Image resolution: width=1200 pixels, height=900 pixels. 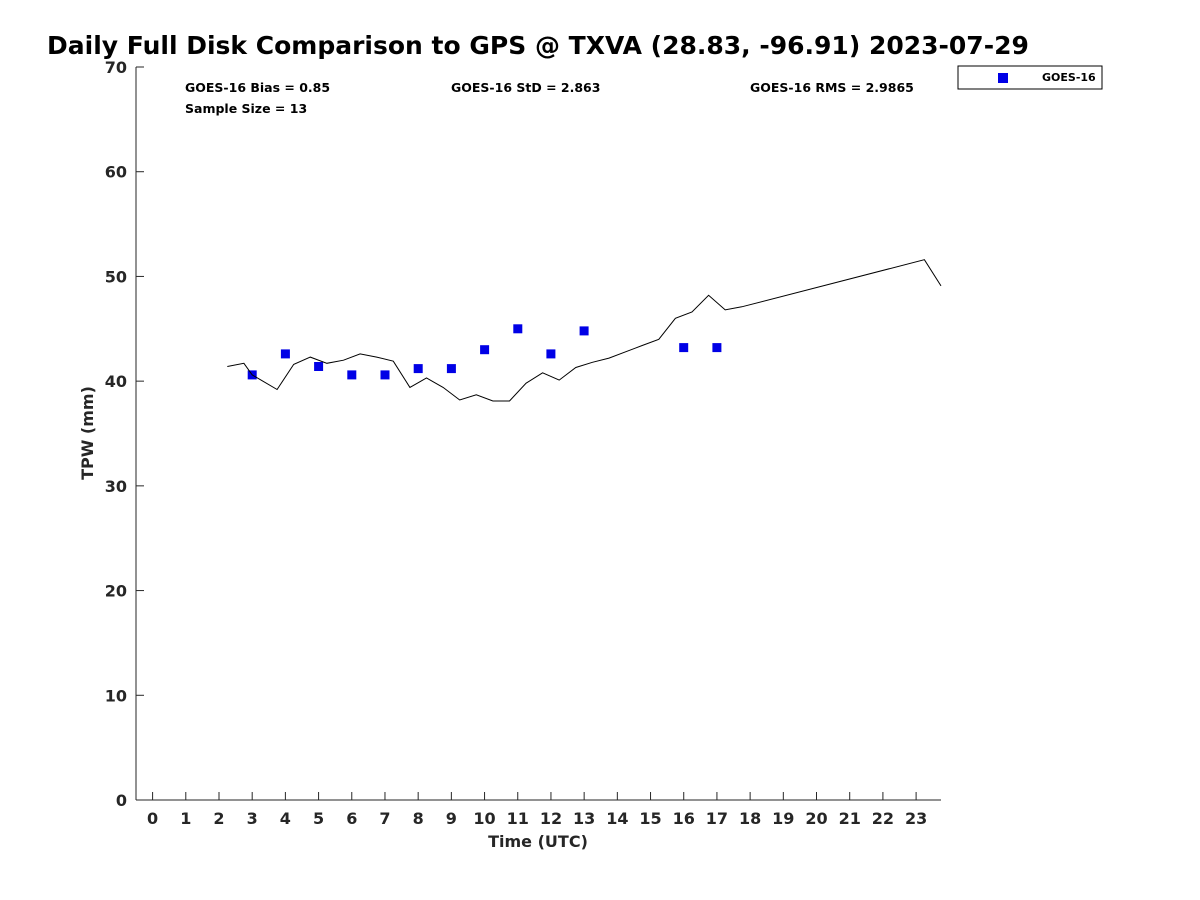 What do you see at coordinates (1003, 78) in the screenshot?
I see `legend-marker-goes16` at bounding box center [1003, 78].